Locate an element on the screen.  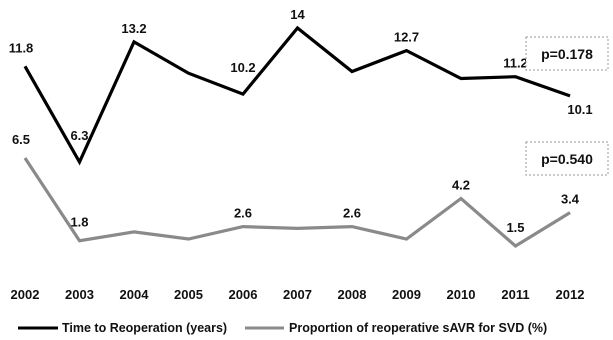
p-value-1: p=0.178 is located at coordinates (567, 54).